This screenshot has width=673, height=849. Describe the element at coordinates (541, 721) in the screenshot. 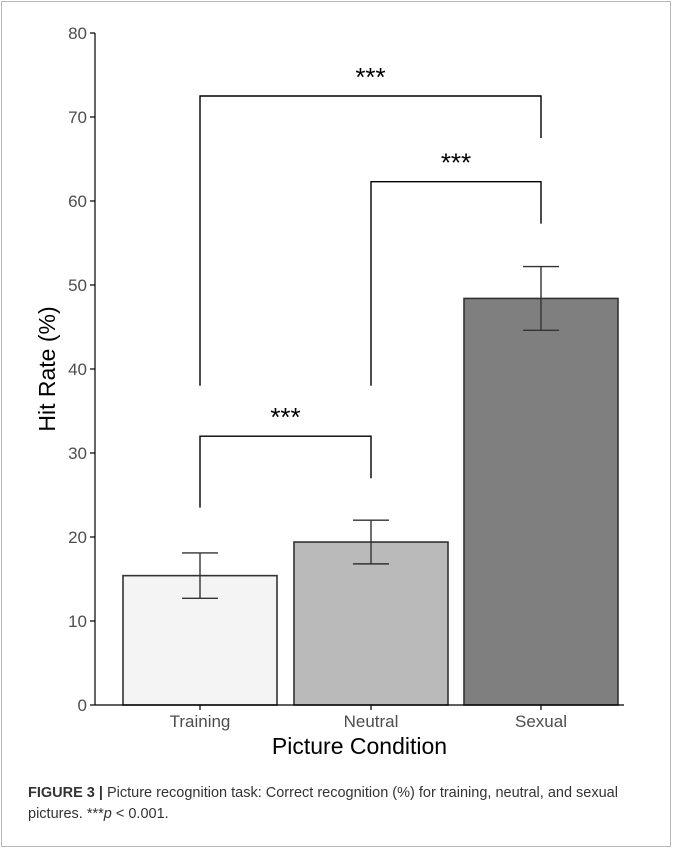

I see `x-tick-label-sexual: Sexual` at that location.